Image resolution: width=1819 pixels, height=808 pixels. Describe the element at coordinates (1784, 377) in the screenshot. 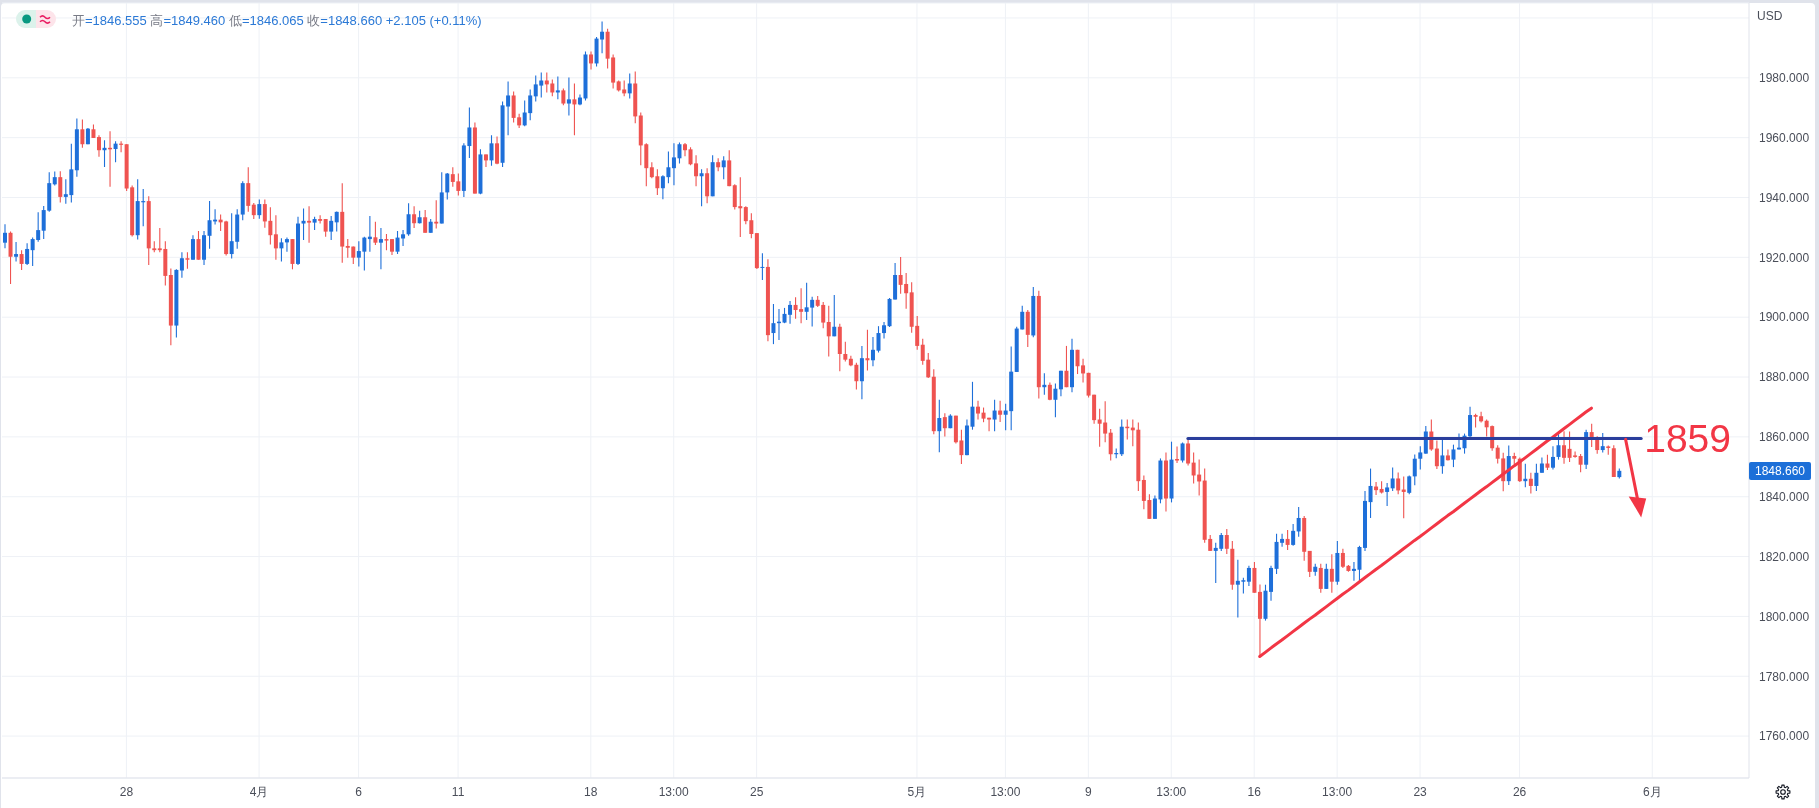

I see `y-tick-label: 1880.000` at that location.